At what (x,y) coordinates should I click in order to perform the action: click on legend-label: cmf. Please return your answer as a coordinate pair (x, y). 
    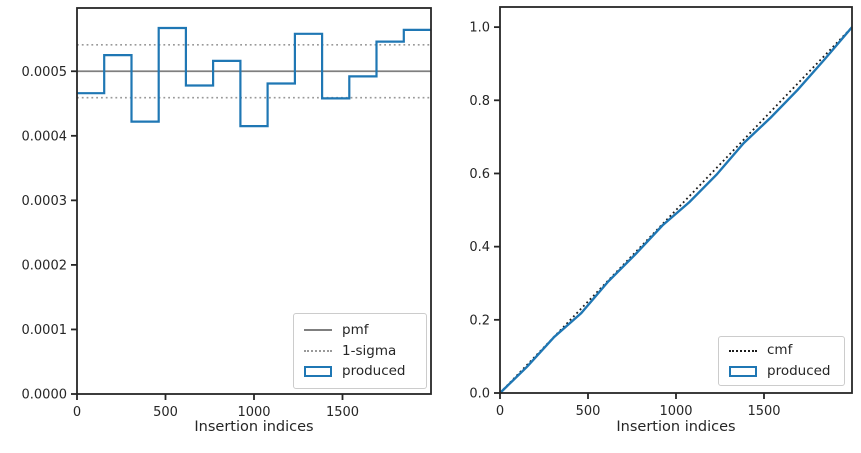
    Looking at the image, I should click on (780, 350).